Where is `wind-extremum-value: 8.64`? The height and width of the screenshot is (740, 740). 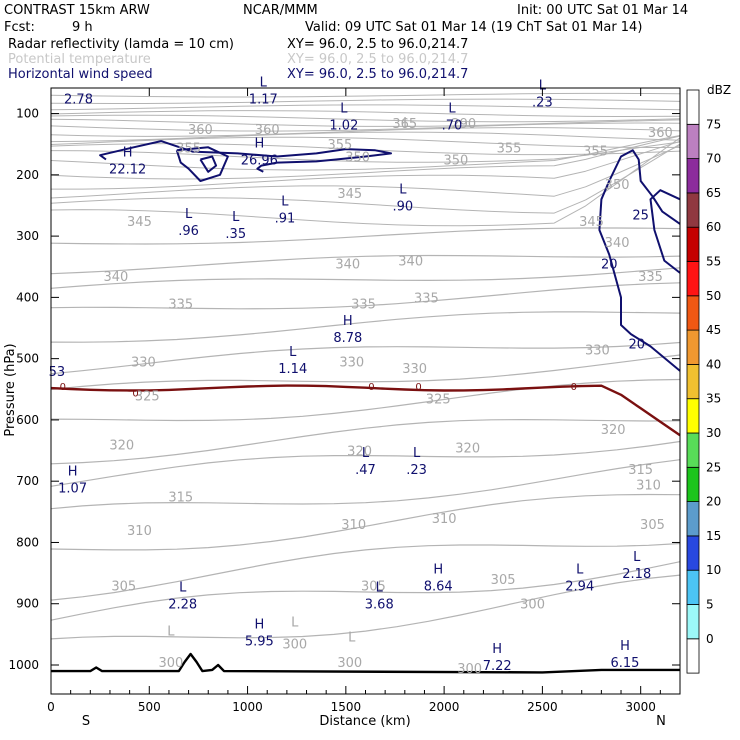
wind-extremum-value: 8.64 is located at coordinates (438, 586).